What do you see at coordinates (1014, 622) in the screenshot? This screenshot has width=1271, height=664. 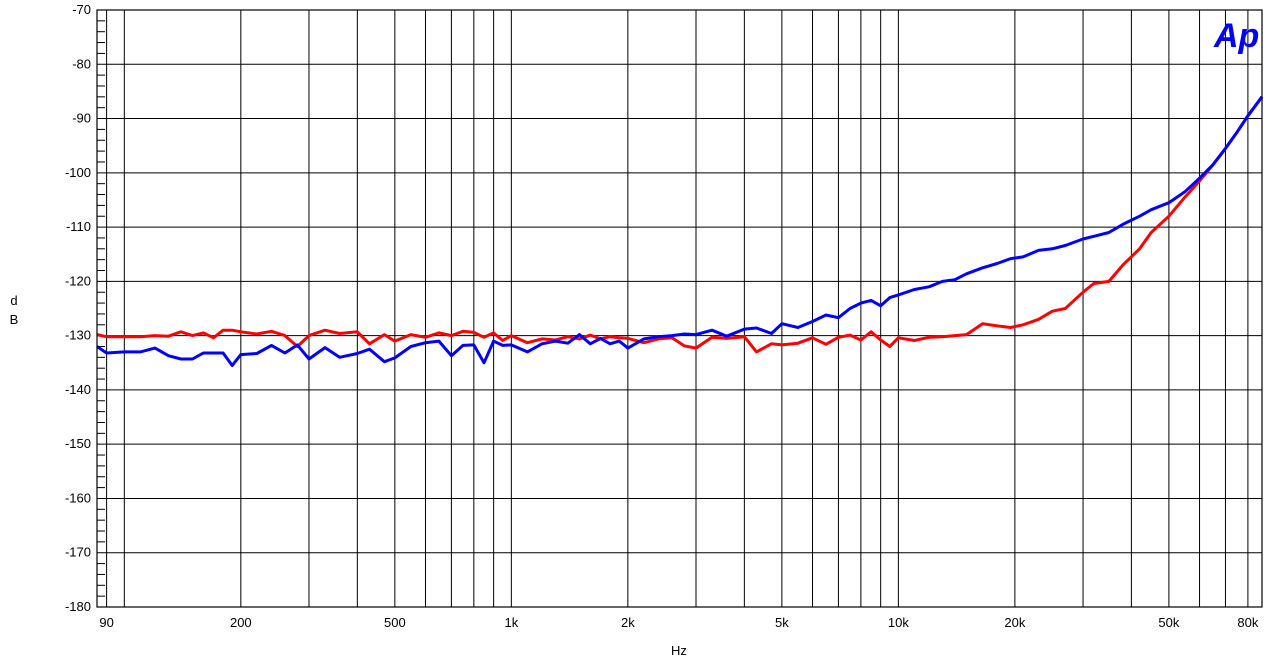 I see `x-tick-label: 20k` at bounding box center [1014, 622].